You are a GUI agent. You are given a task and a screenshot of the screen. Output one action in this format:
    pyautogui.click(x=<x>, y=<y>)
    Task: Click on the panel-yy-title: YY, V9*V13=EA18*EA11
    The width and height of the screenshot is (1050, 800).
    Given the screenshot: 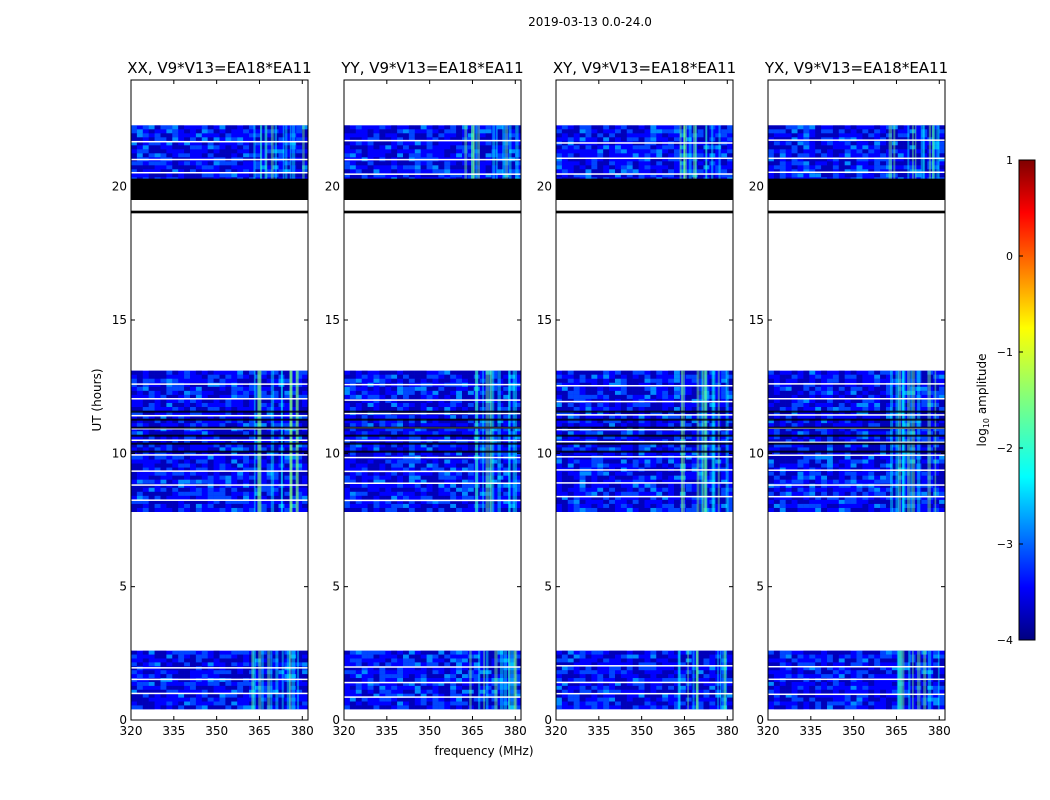 What is the action you would take?
    pyautogui.click(x=431, y=68)
    